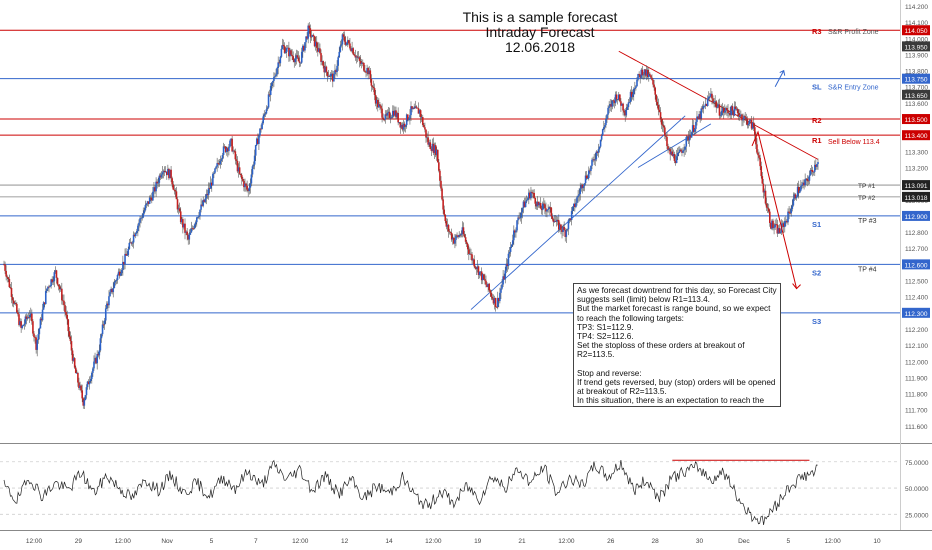  What do you see at coordinates (674, 145) in the screenshot?
I see `trendline` at bounding box center [674, 145].